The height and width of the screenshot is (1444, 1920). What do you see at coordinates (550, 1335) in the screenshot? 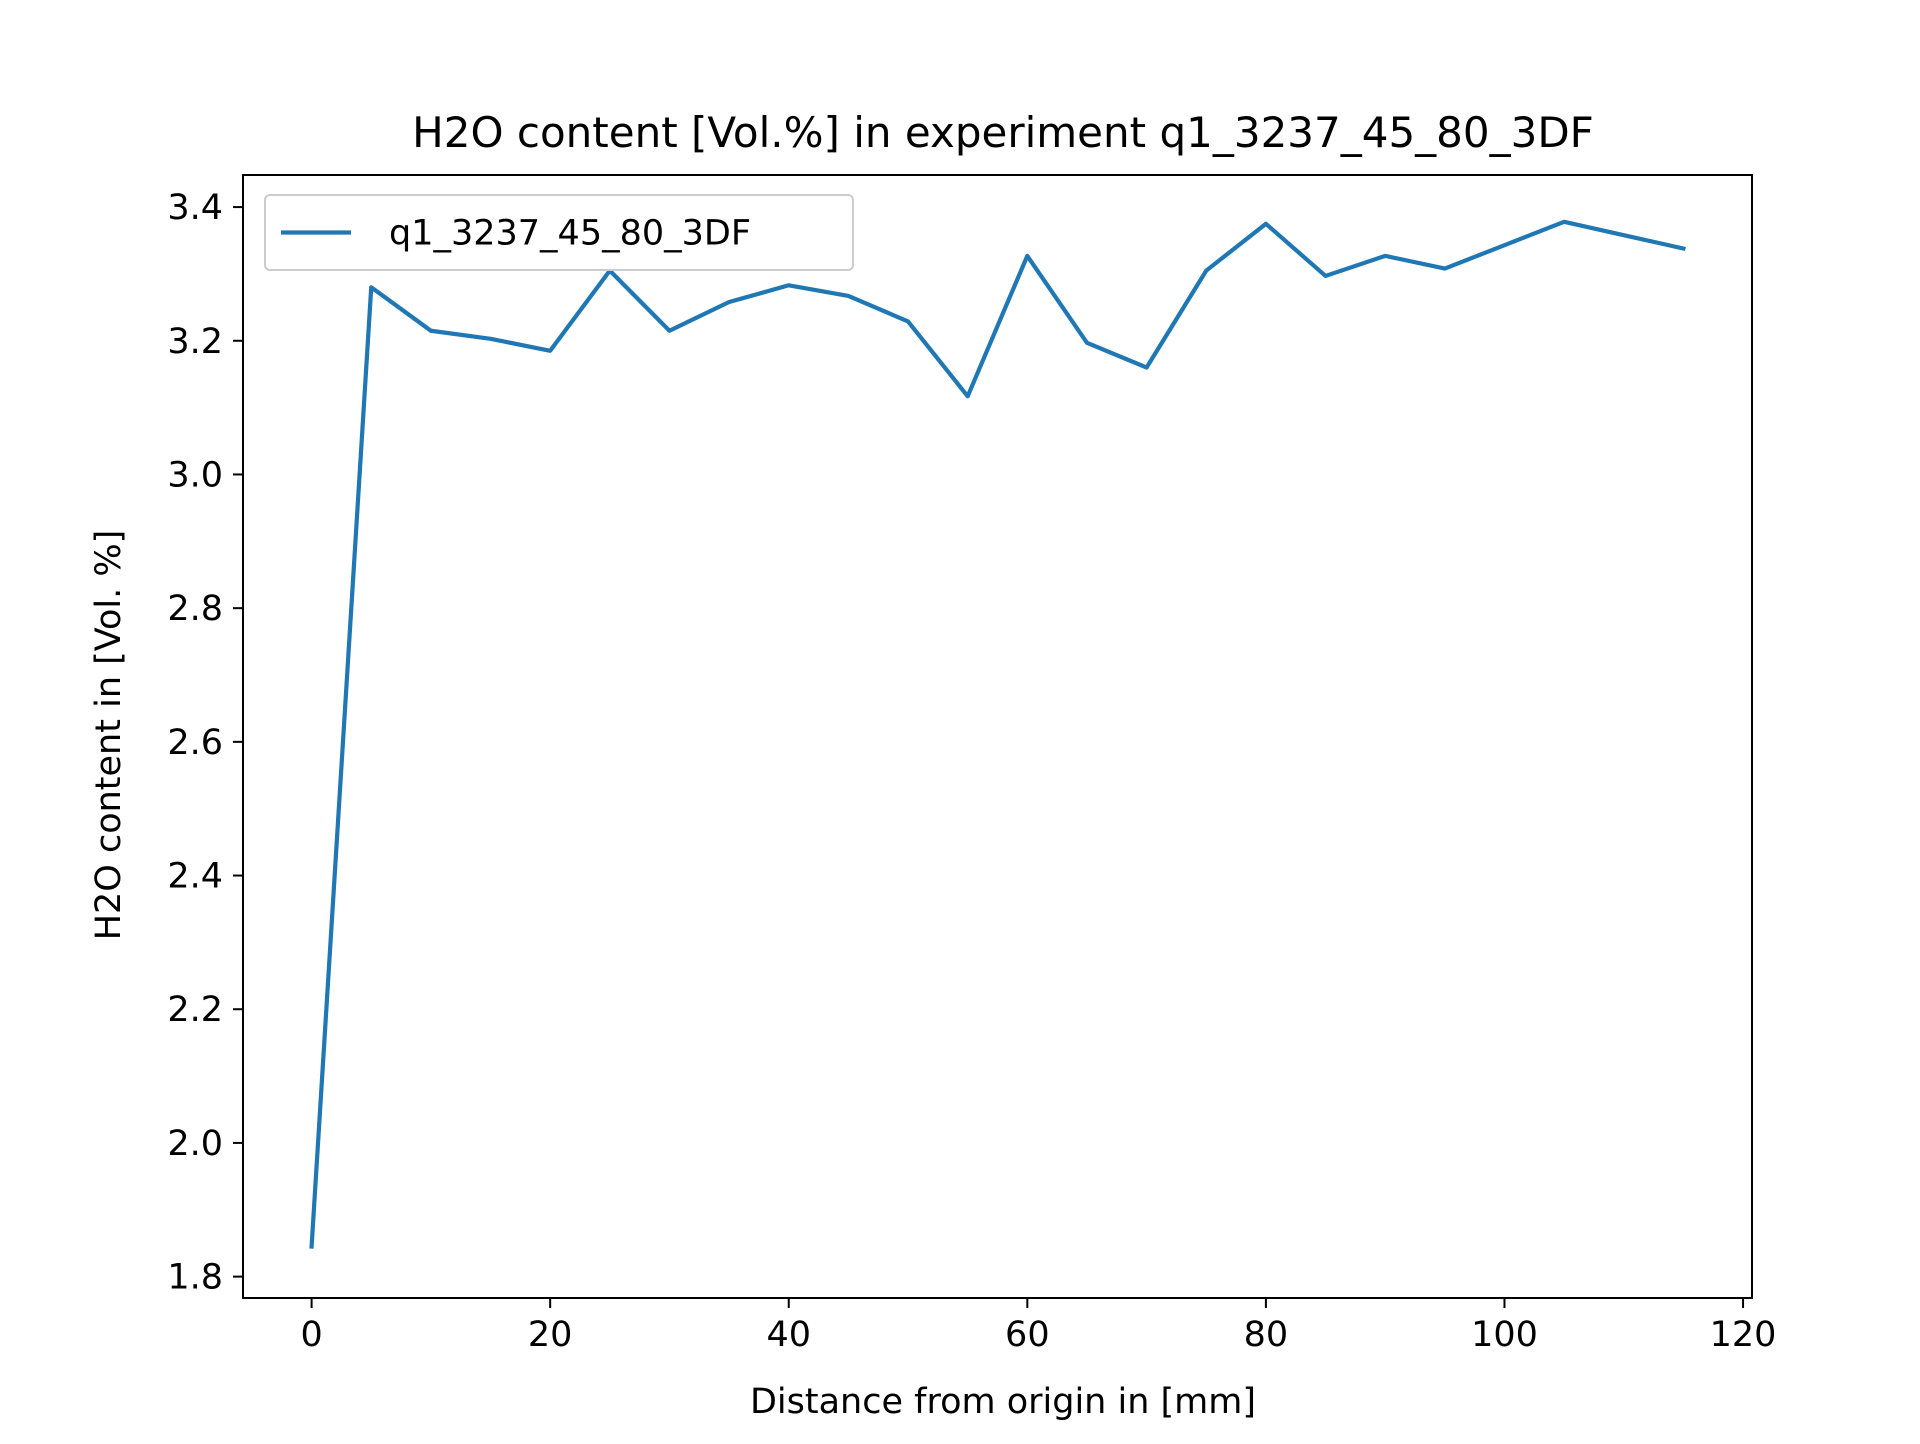
I see `x-tick-label: 20` at bounding box center [550, 1335].